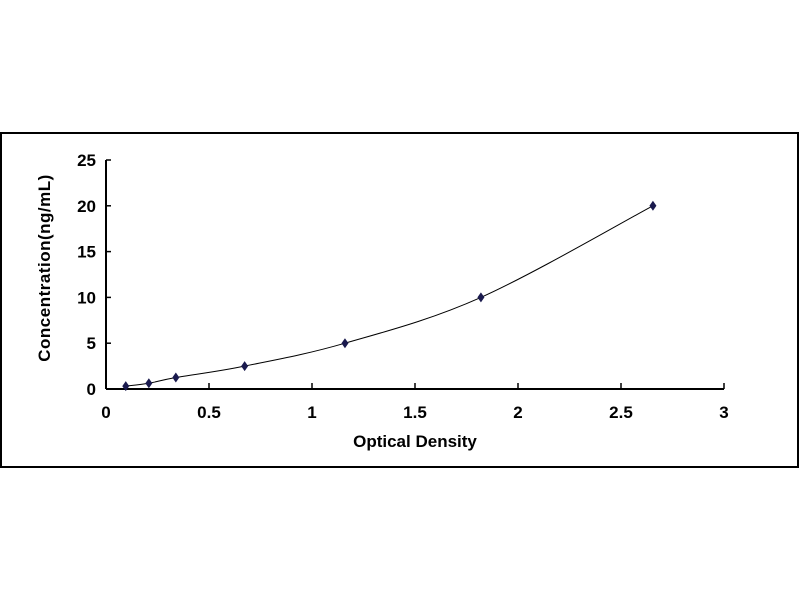 The image size is (800, 600). Describe the element at coordinates (517, 412) in the screenshot. I see `x-tick-label: 2` at that location.